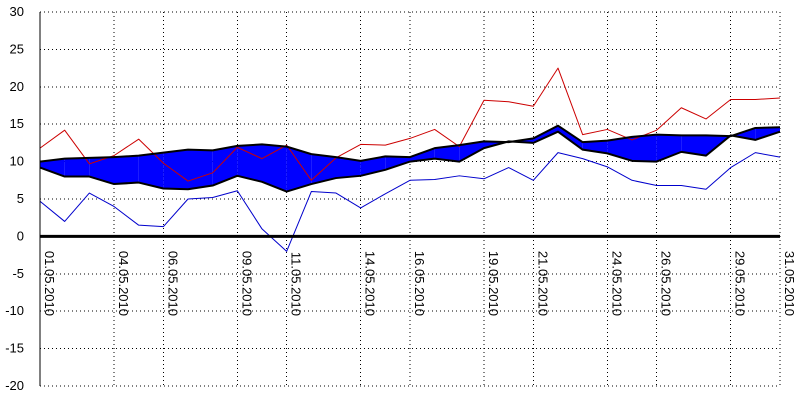 This screenshot has height=400, width=800. I want to click on y-tick-label: 10, so click(17, 161).